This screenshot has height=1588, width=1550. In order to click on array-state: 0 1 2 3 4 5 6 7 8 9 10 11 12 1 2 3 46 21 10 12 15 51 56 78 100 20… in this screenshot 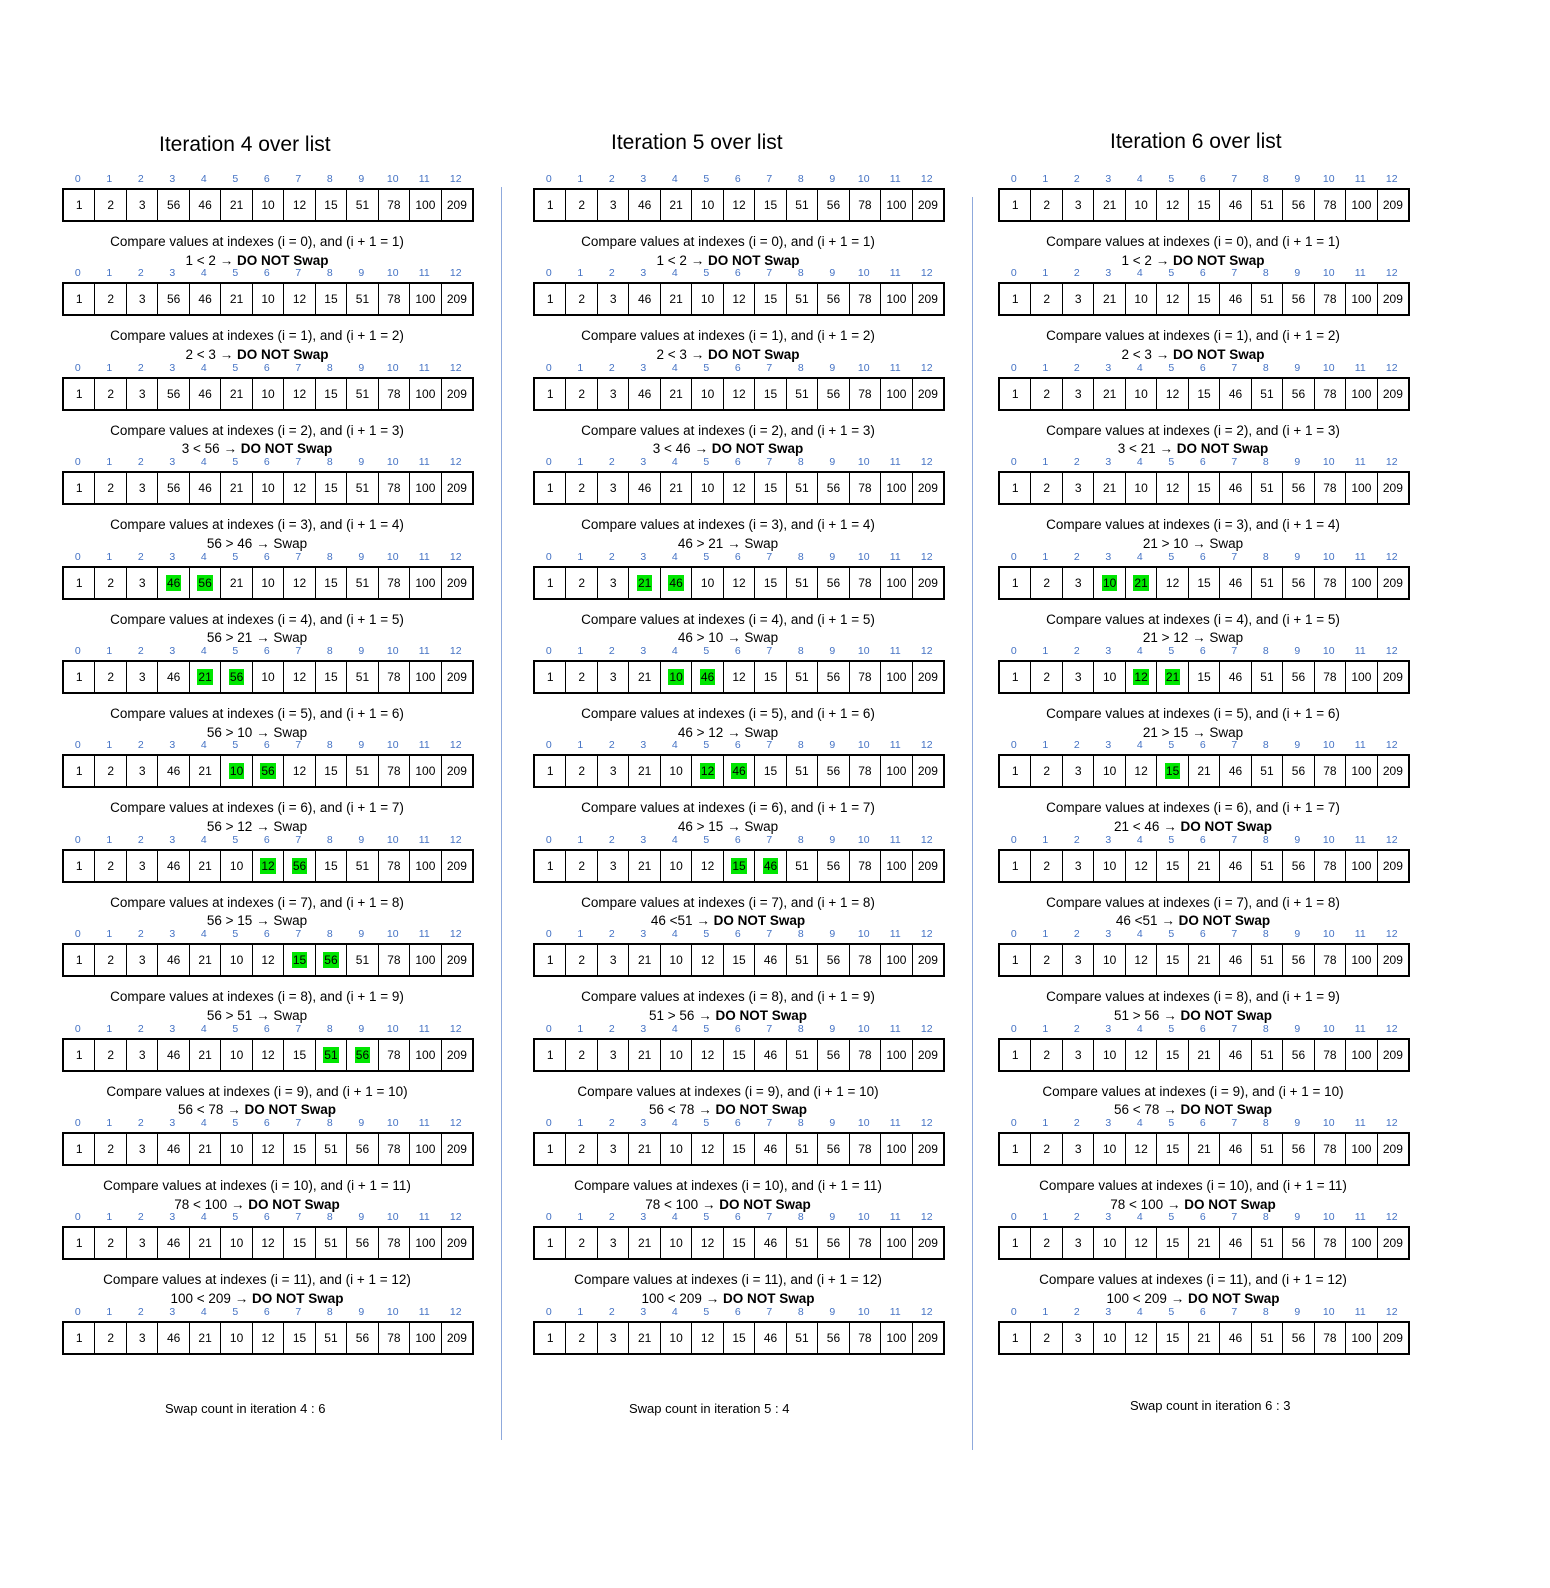, I will do `click(268, 1235)`.